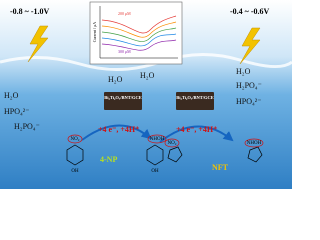 Image resolution: width=320 pixels, height=240 pixels. I want to click on inset-chart: Current / μA 200 μM 300 μM, so click(136, 33).